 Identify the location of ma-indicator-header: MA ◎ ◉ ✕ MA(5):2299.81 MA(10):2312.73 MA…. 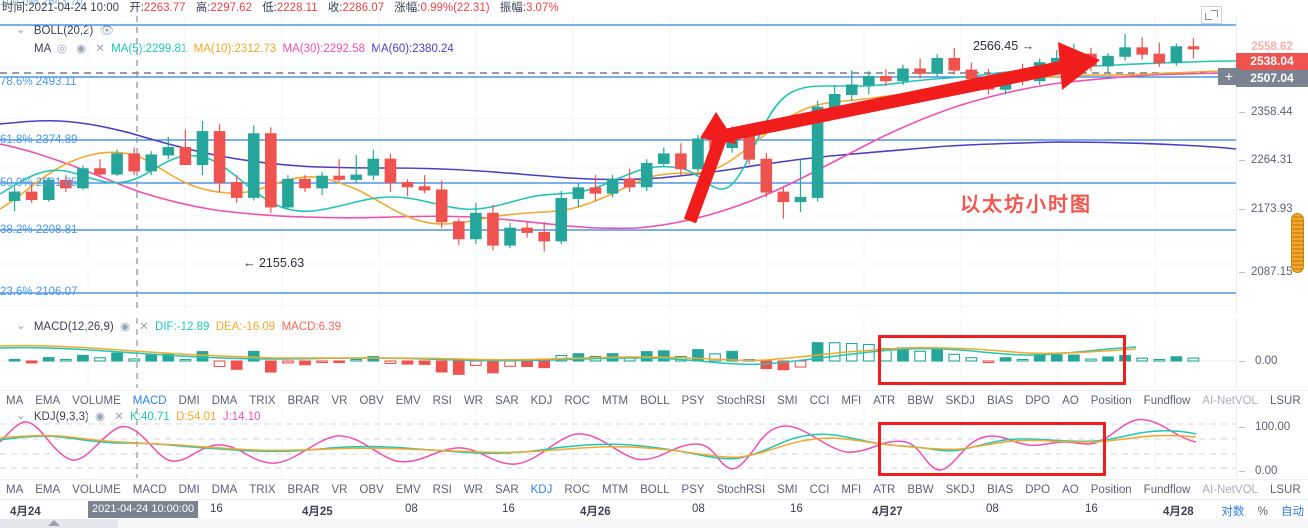
(244, 49).